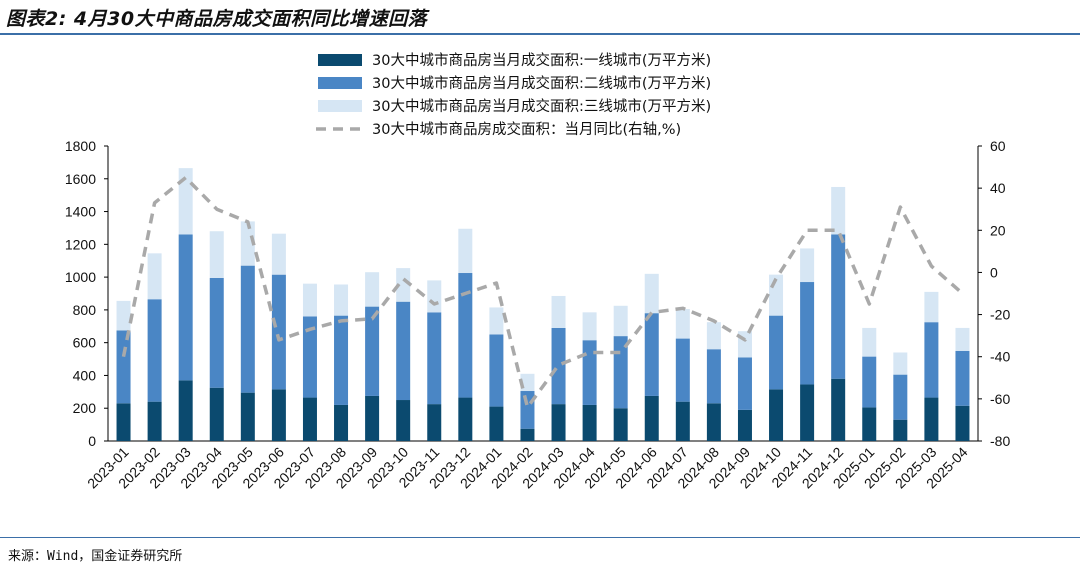 The height and width of the screenshot is (568, 1080). Describe the element at coordinates (92, 441) in the screenshot. I see `left-tick-label: 0` at that location.